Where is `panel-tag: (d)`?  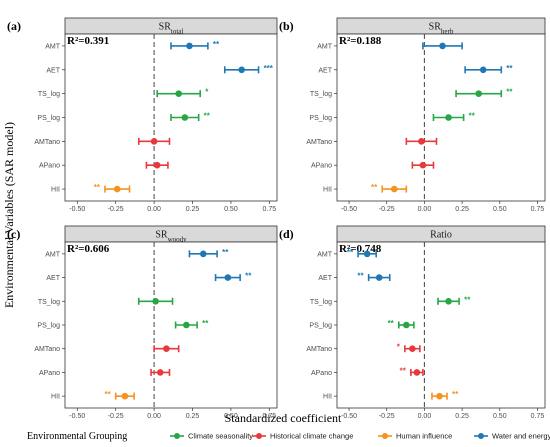 panel-tag: (d) is located at coordinates (286, 234).